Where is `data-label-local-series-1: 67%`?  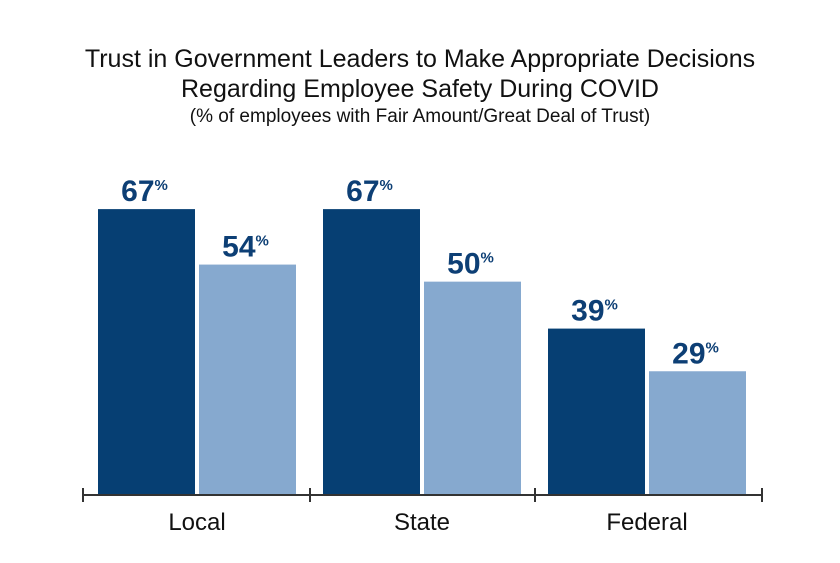 data-label-local-series-1: 67% is located at coordinates (144, 191).